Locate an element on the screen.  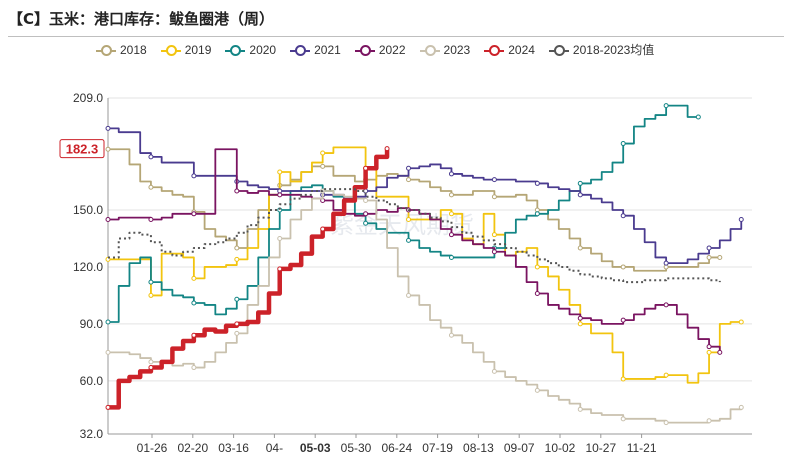
x-tick-label: 09-07 is located at coordinates (519, 448).